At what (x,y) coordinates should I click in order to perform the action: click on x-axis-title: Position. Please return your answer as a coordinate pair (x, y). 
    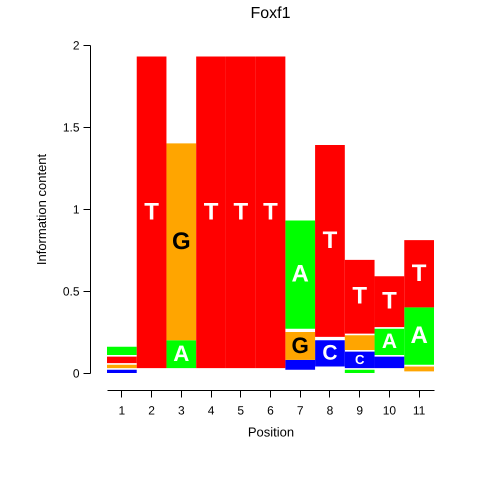
    Looking at the image, I should click on (271, 432).